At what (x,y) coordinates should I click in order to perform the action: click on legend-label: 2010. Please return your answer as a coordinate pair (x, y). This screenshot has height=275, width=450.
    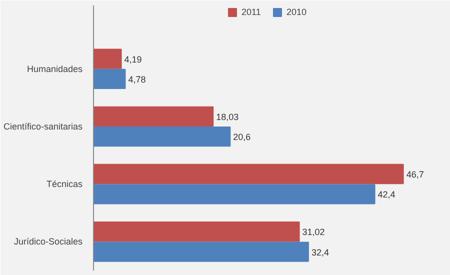
    Looking at the image, I should click on (296, 12).